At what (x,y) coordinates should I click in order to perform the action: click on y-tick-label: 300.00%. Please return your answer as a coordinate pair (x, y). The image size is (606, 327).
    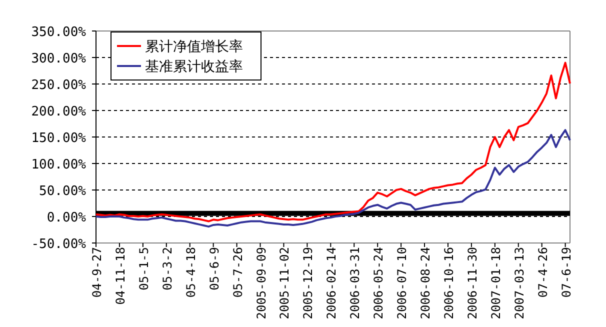
    Looking at the image, I should click on (58, 59).